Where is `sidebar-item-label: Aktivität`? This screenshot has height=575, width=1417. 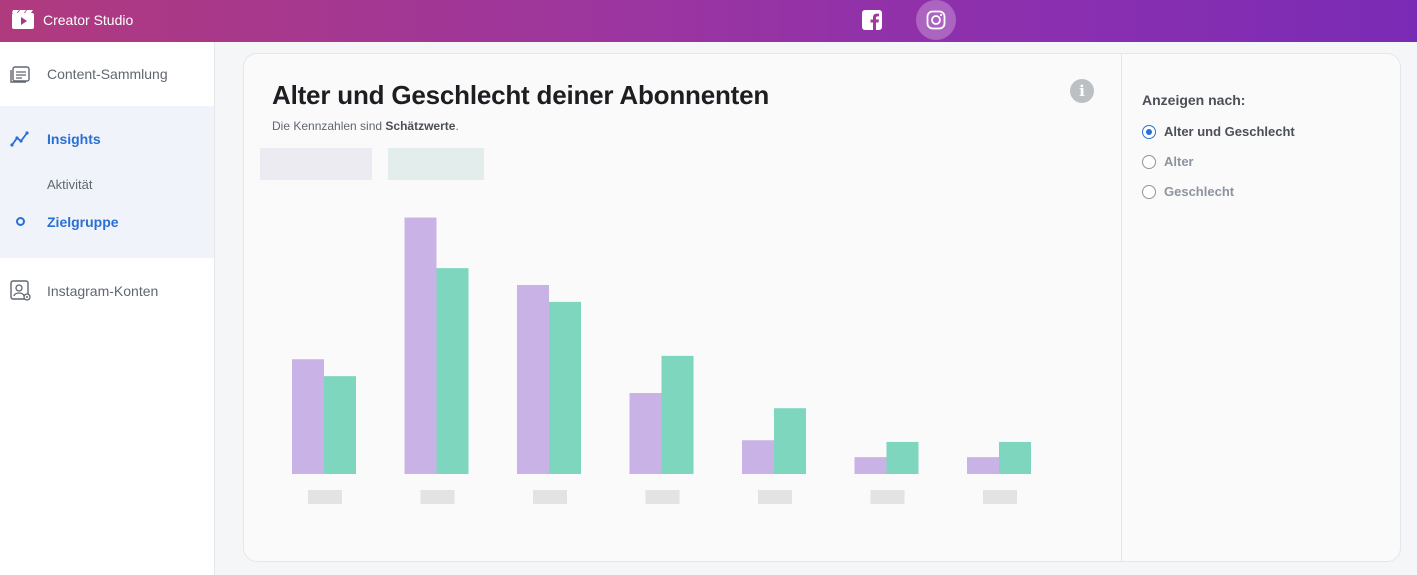
sidebar-item-label: Aktivität is located at coordinates (70, 184).